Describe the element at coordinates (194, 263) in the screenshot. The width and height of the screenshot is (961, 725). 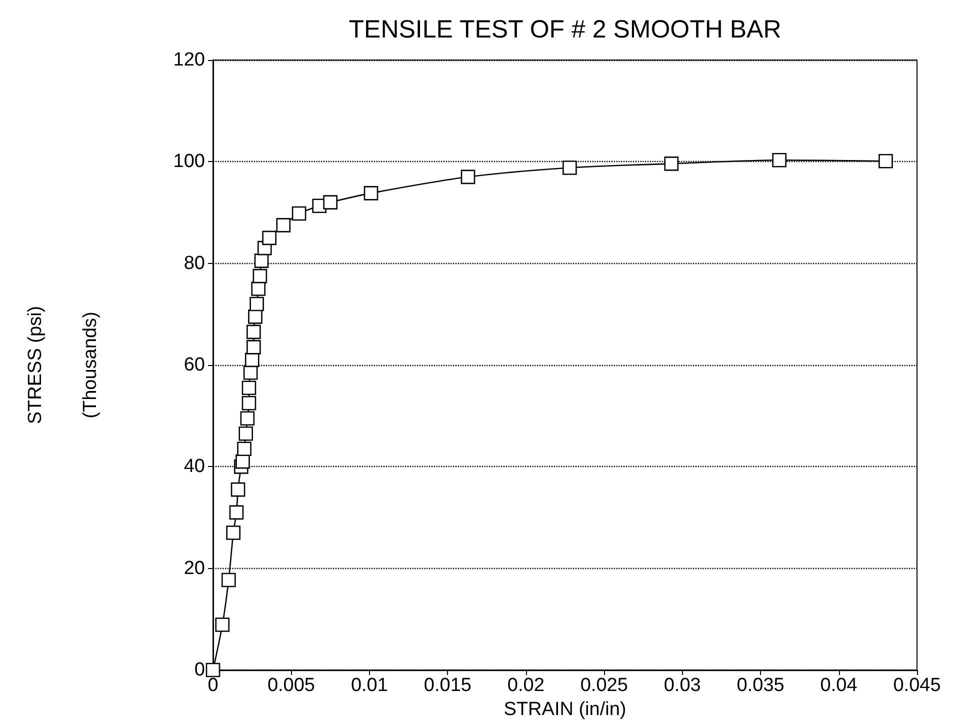
I see `y-tick-label: 80` at that location.